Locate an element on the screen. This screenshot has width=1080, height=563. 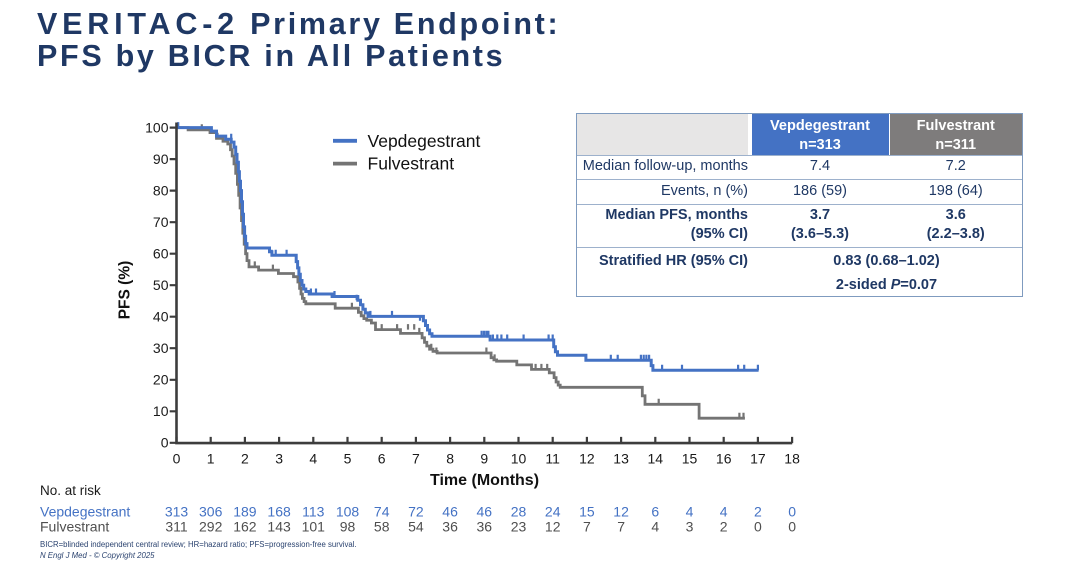
svg-text: 28 is located at coordinates (519, 511).